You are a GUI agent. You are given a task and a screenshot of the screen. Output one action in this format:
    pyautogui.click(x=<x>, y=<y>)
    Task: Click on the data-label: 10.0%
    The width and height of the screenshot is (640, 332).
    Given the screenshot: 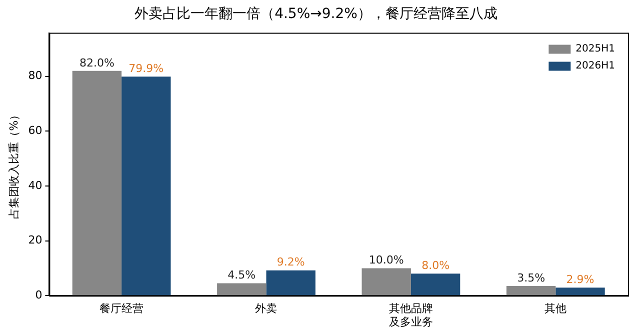 What is the action you would take?
    pyautogui.click(x=386, y=260)
    